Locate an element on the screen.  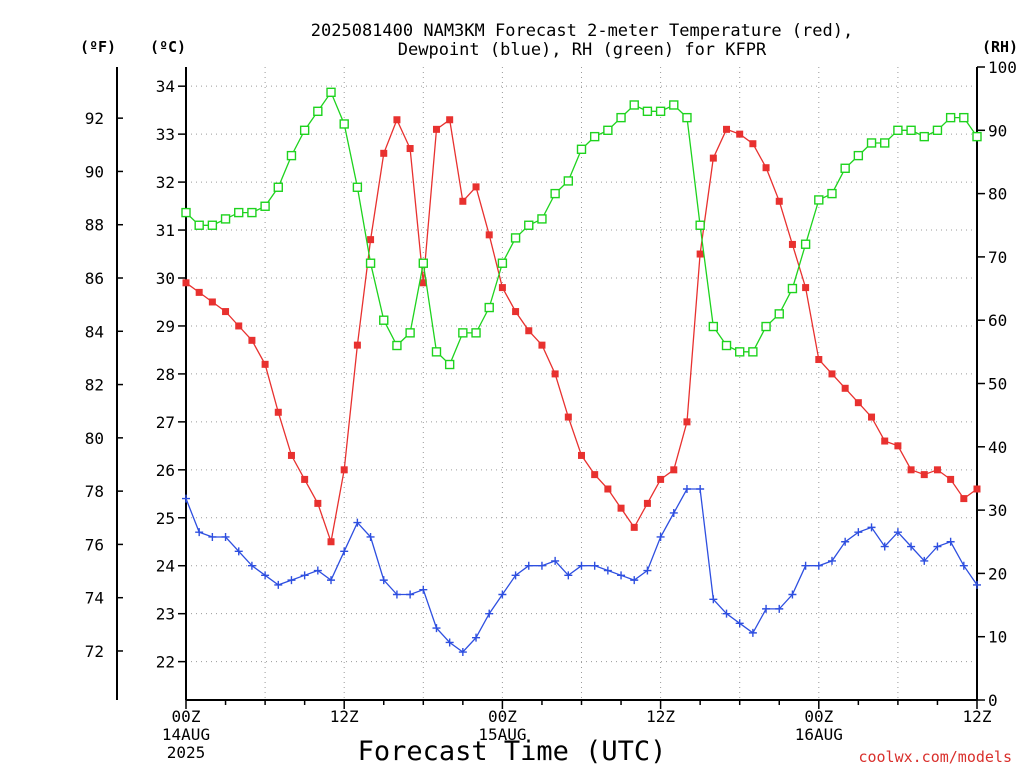
fahrenheit-tick-label: 92 is located at coordinates (94, 118).